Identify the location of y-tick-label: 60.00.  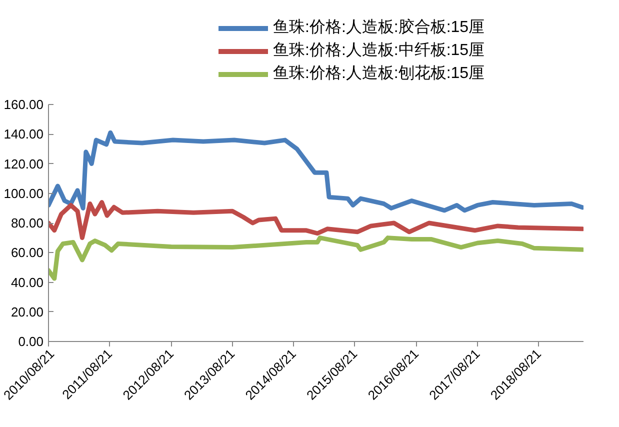
(27, 252).